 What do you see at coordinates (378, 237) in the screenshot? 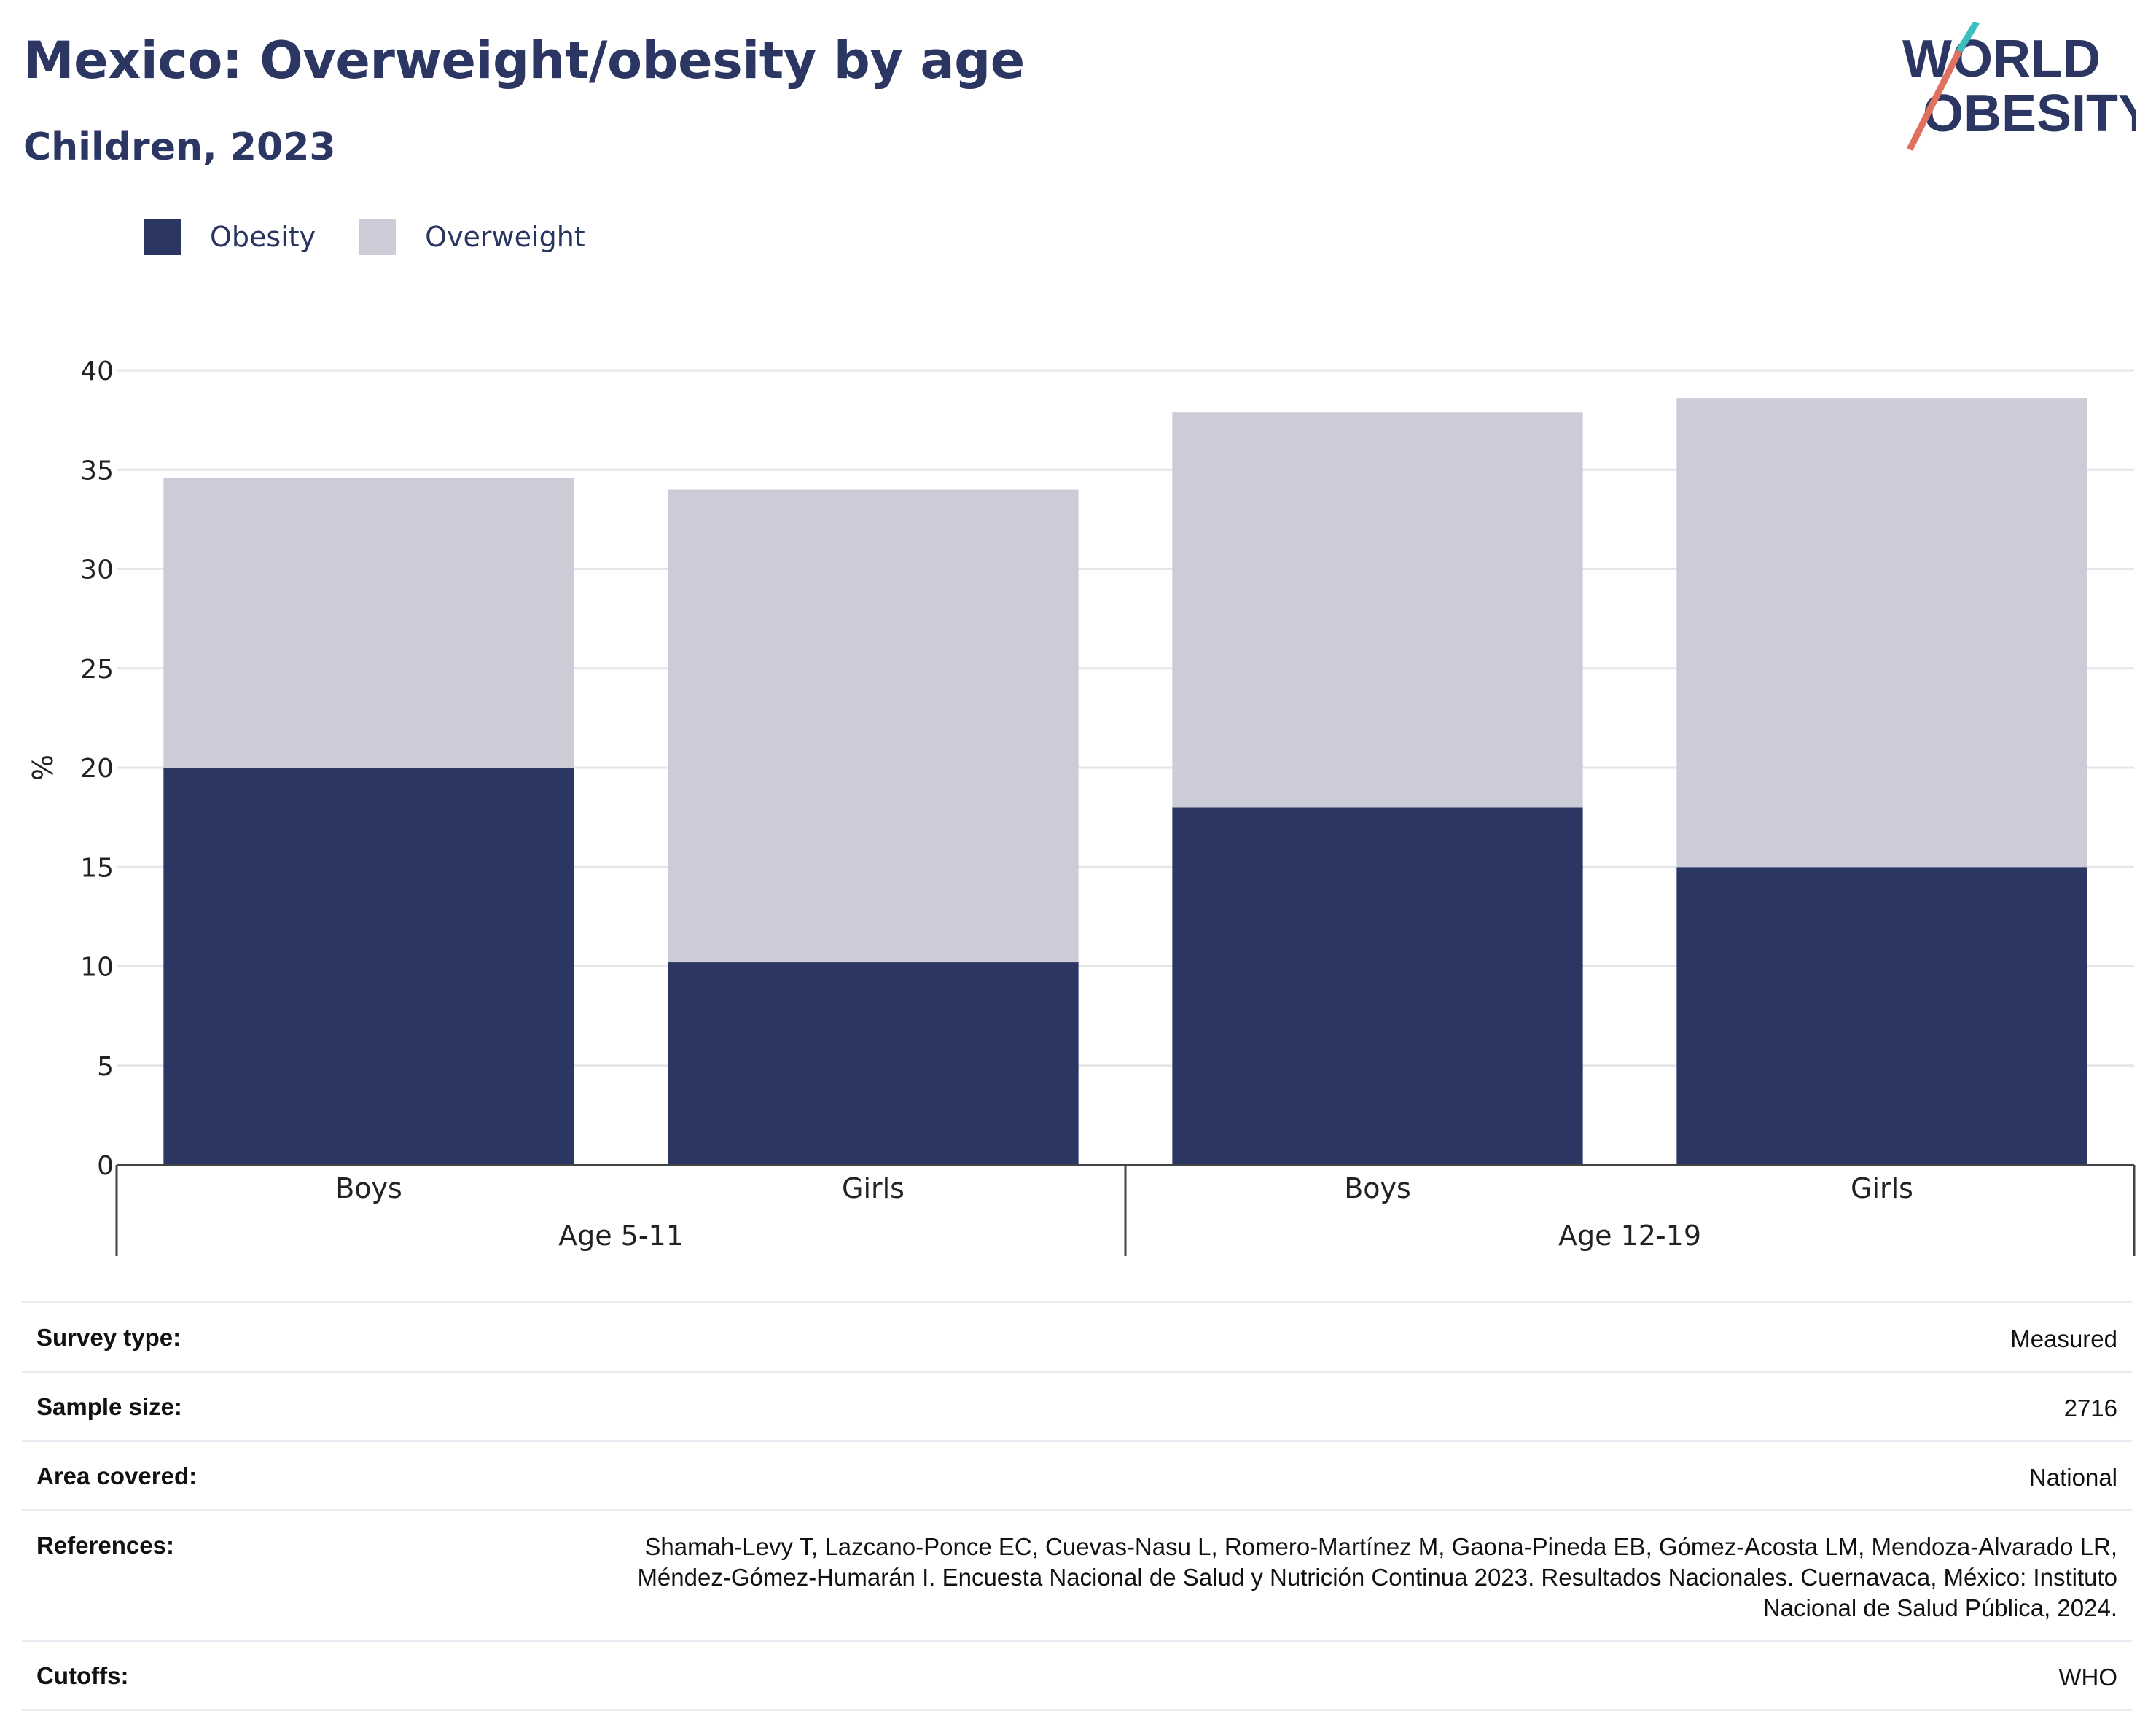
I see `legend-swatch-overweight` at bounding box center [378, 237].